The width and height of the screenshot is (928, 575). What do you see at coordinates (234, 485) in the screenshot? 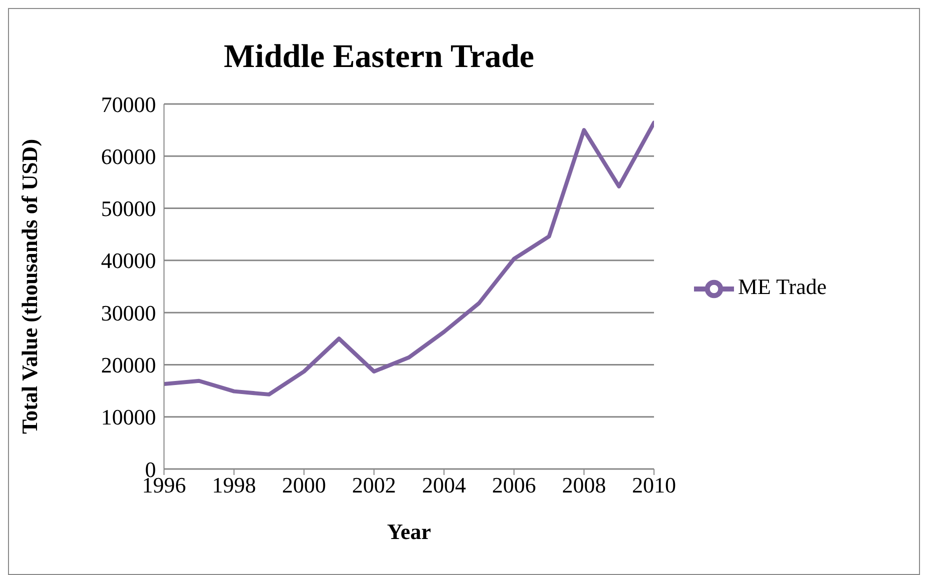
I see `x-tick-label: 1998` at bounding box center [234, 485].